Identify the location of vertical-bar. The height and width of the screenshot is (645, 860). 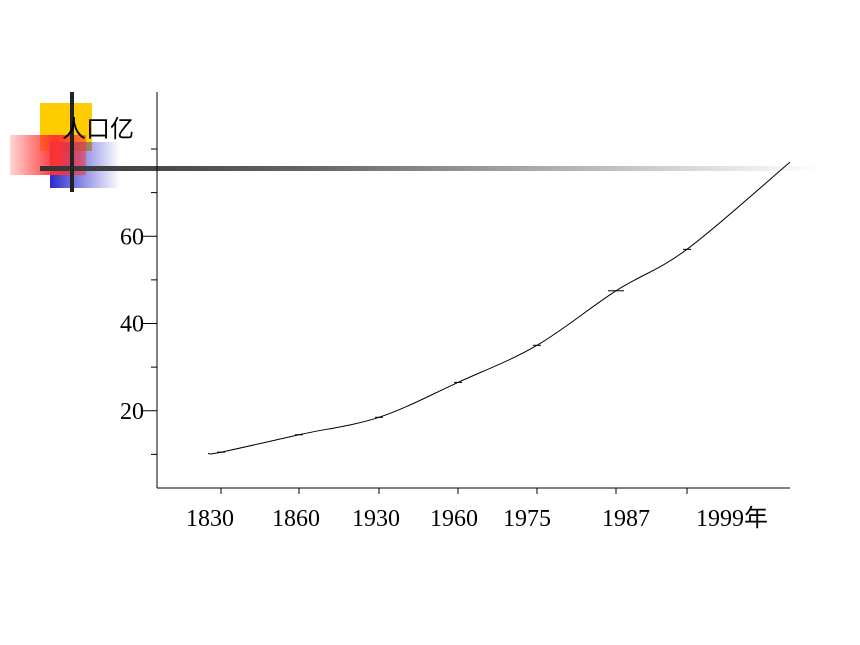
(72, 142).